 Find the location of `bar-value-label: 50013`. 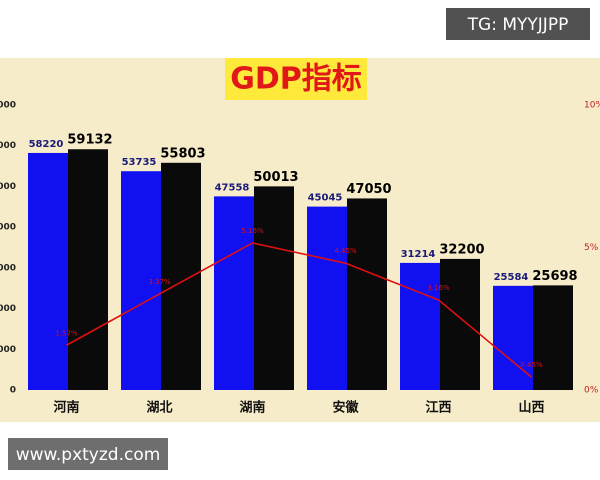

bar-value-label: 50013 is located at coordinates (275, 177).